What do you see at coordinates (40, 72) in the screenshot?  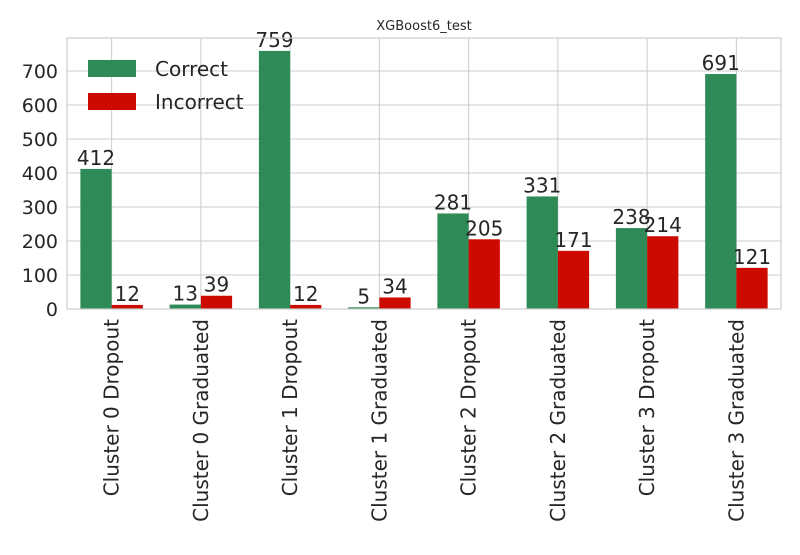 I see `y-tick-label: 700` at bounding box center [40, 72].